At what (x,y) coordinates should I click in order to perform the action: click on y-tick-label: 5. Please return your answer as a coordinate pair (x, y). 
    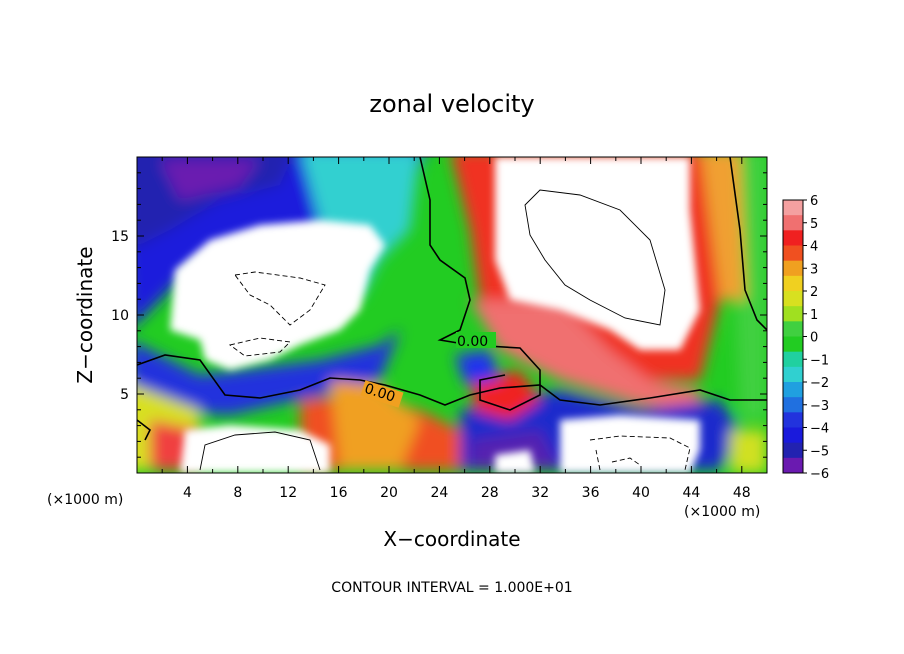
    Looking at the image, I should click on (124, 395).